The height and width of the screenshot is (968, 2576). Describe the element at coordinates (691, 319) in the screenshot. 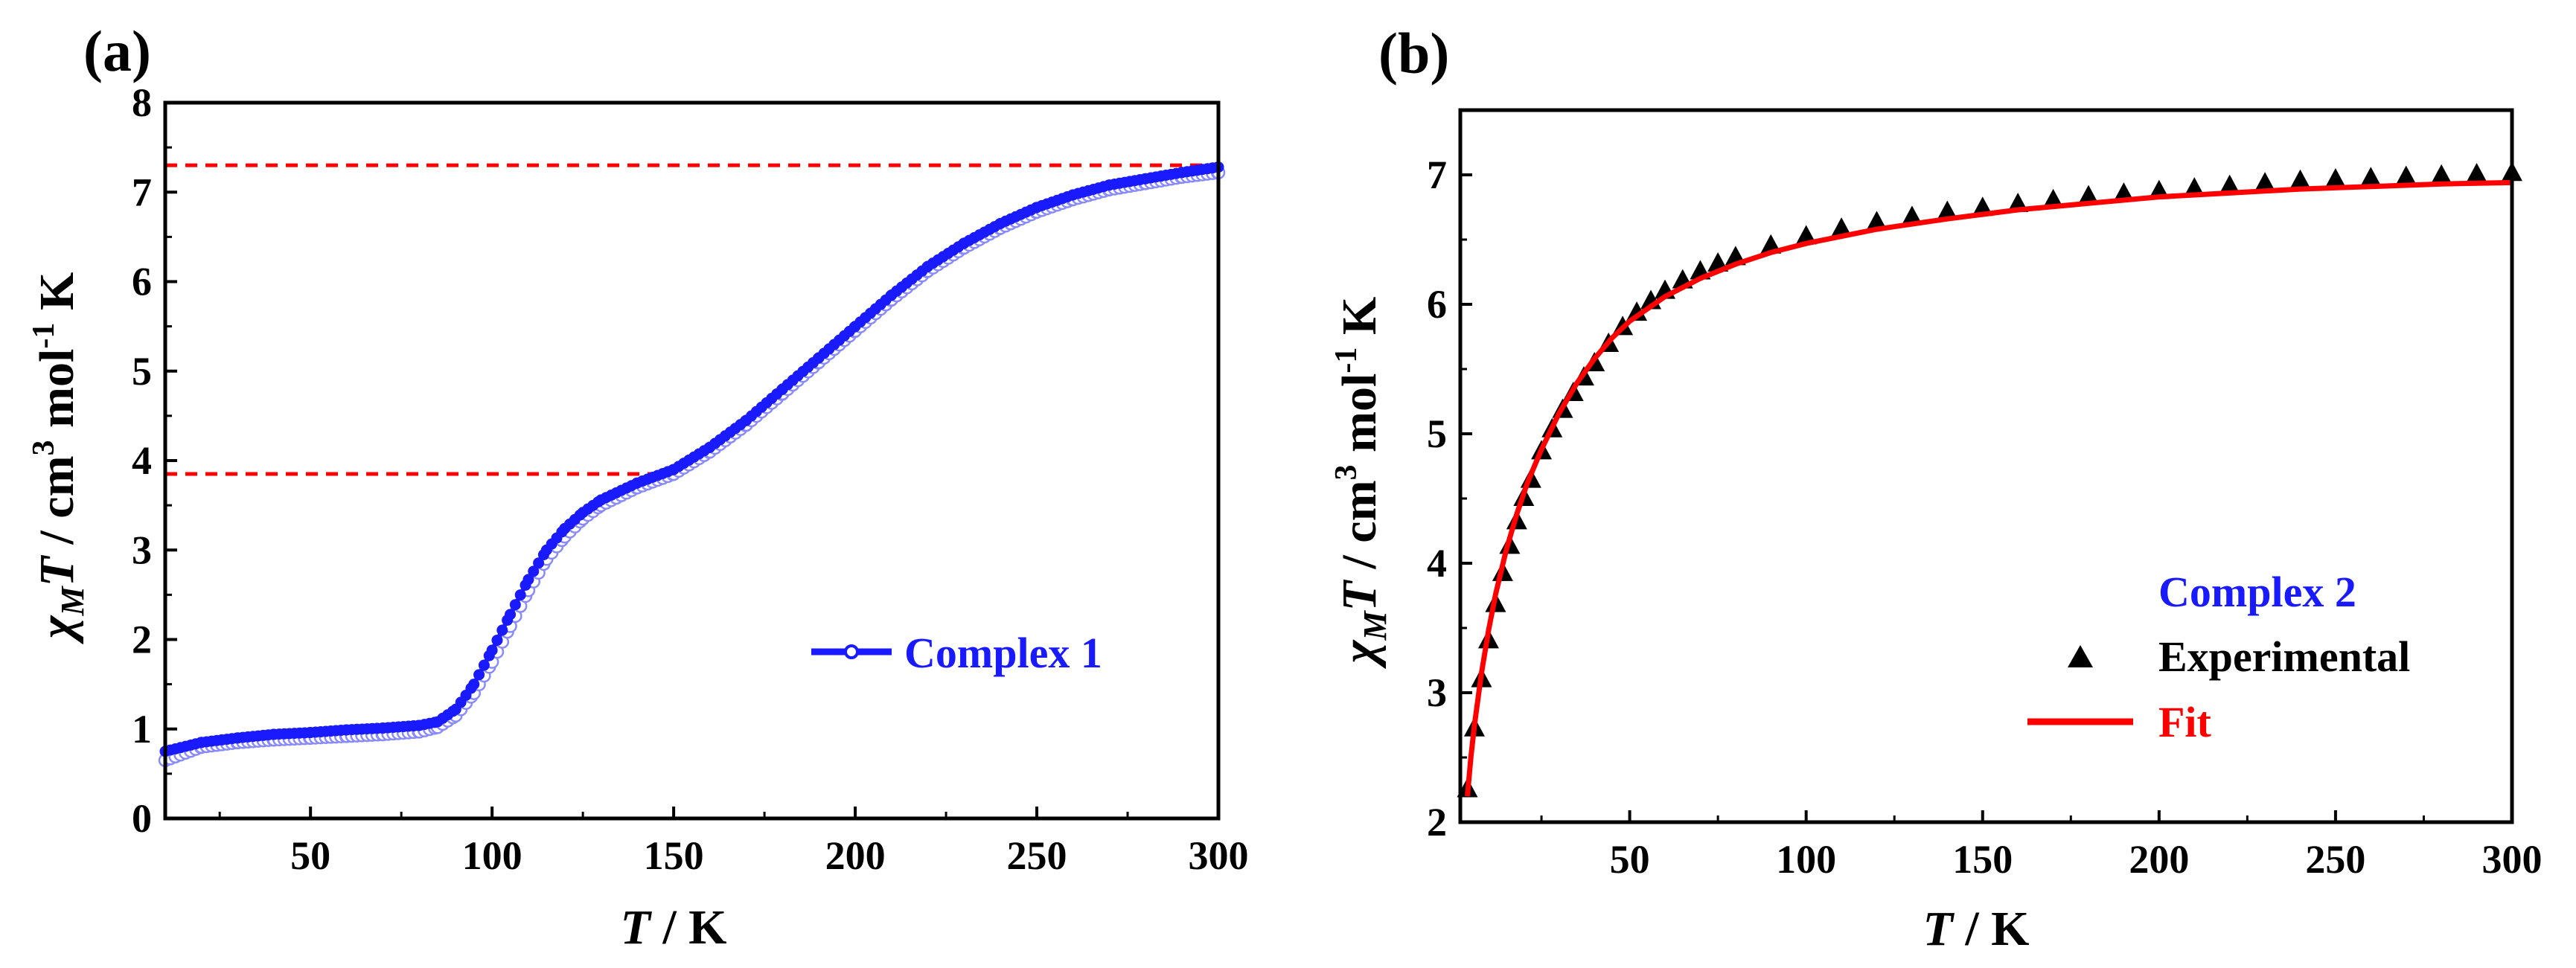

I see `panel-a-reference-lines` at that location.